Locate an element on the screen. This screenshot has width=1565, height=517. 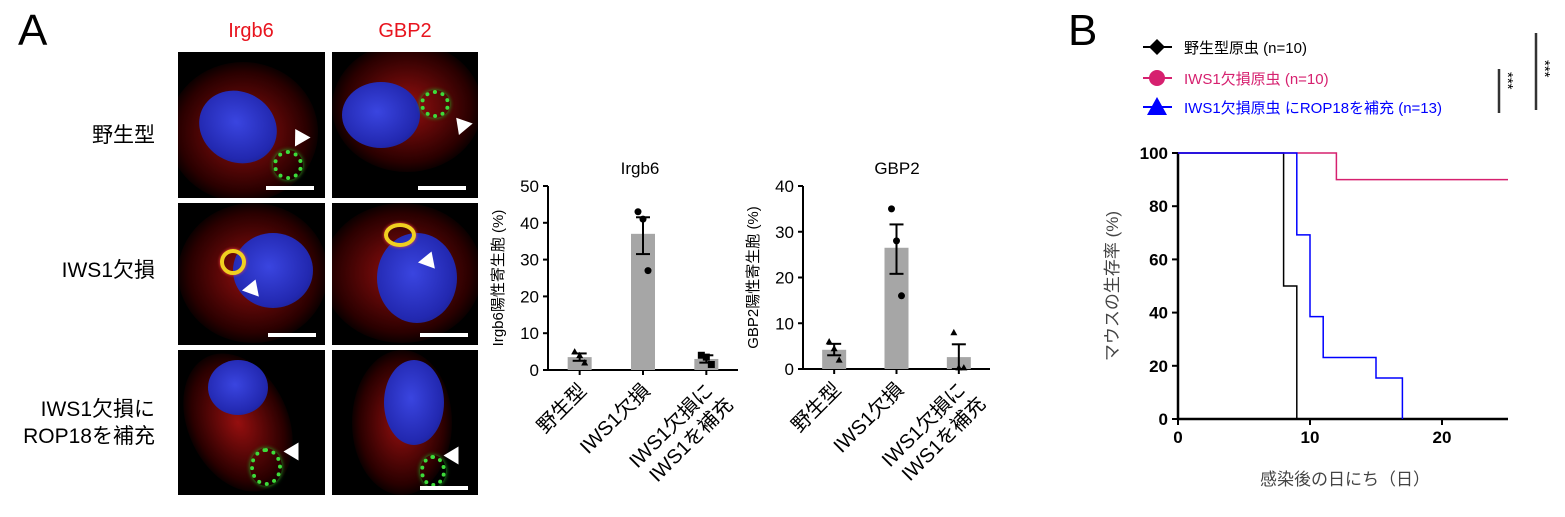
panel-a-label: A is located at coordinates (33, 30).